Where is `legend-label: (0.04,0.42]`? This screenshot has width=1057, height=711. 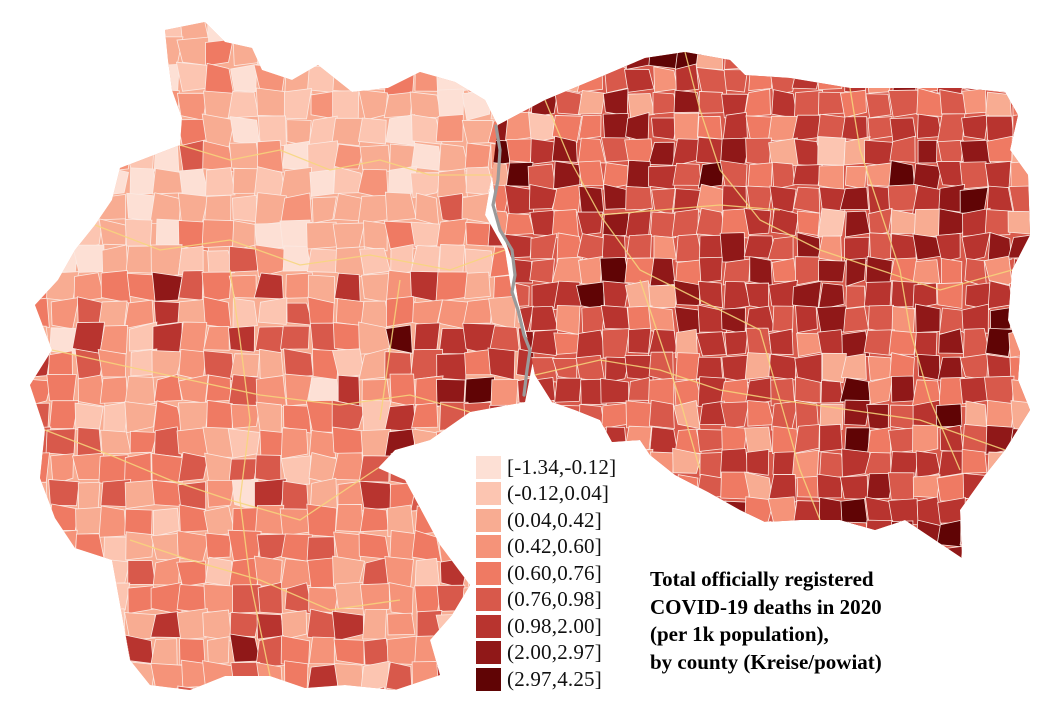 legend-label: (0.04,0.42] is located at coordinates (554, 519).